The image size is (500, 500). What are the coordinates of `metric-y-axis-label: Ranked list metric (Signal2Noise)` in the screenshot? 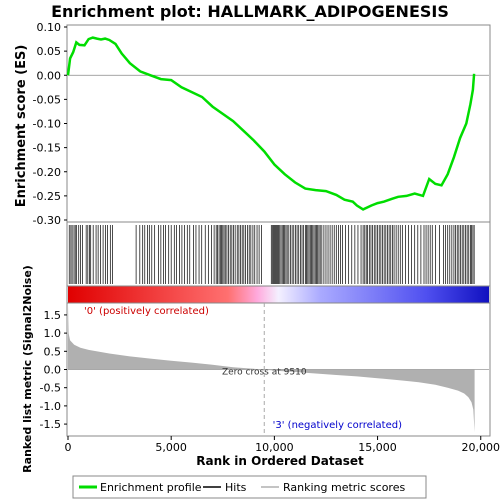 It's located at (27, 369).